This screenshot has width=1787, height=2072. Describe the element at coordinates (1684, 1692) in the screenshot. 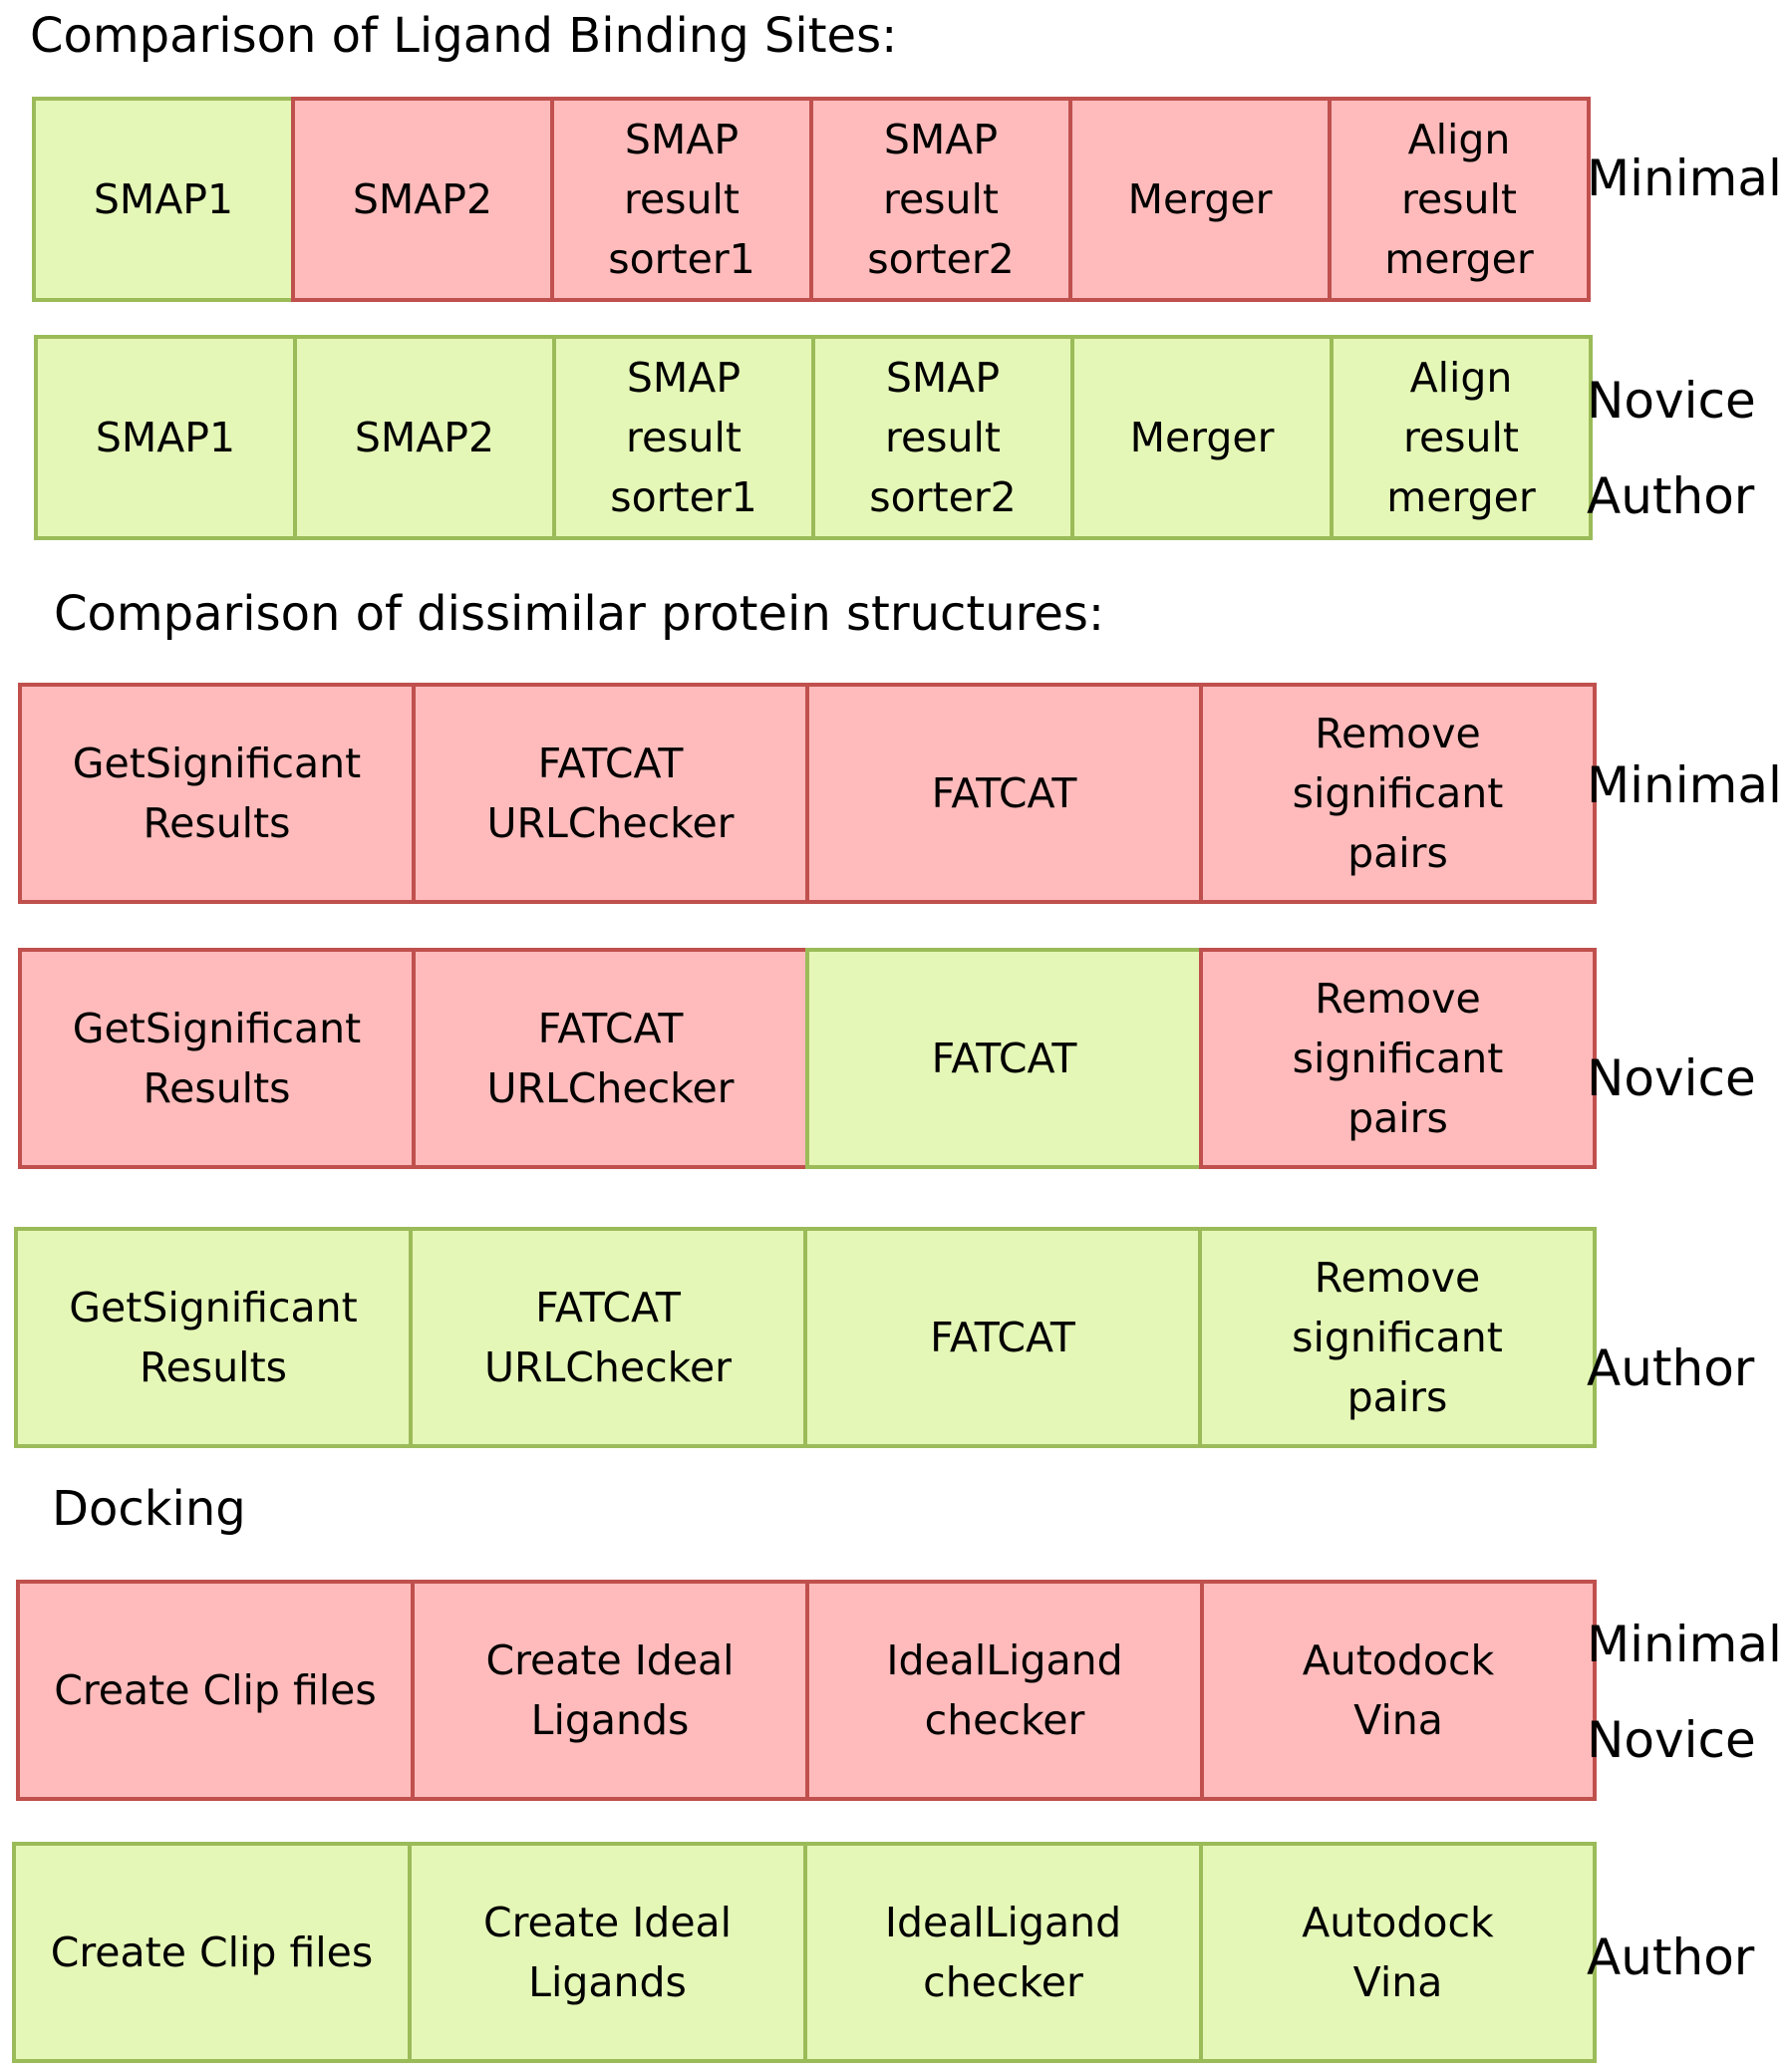

I see `row-user-label: Minimal Novice` at that location.